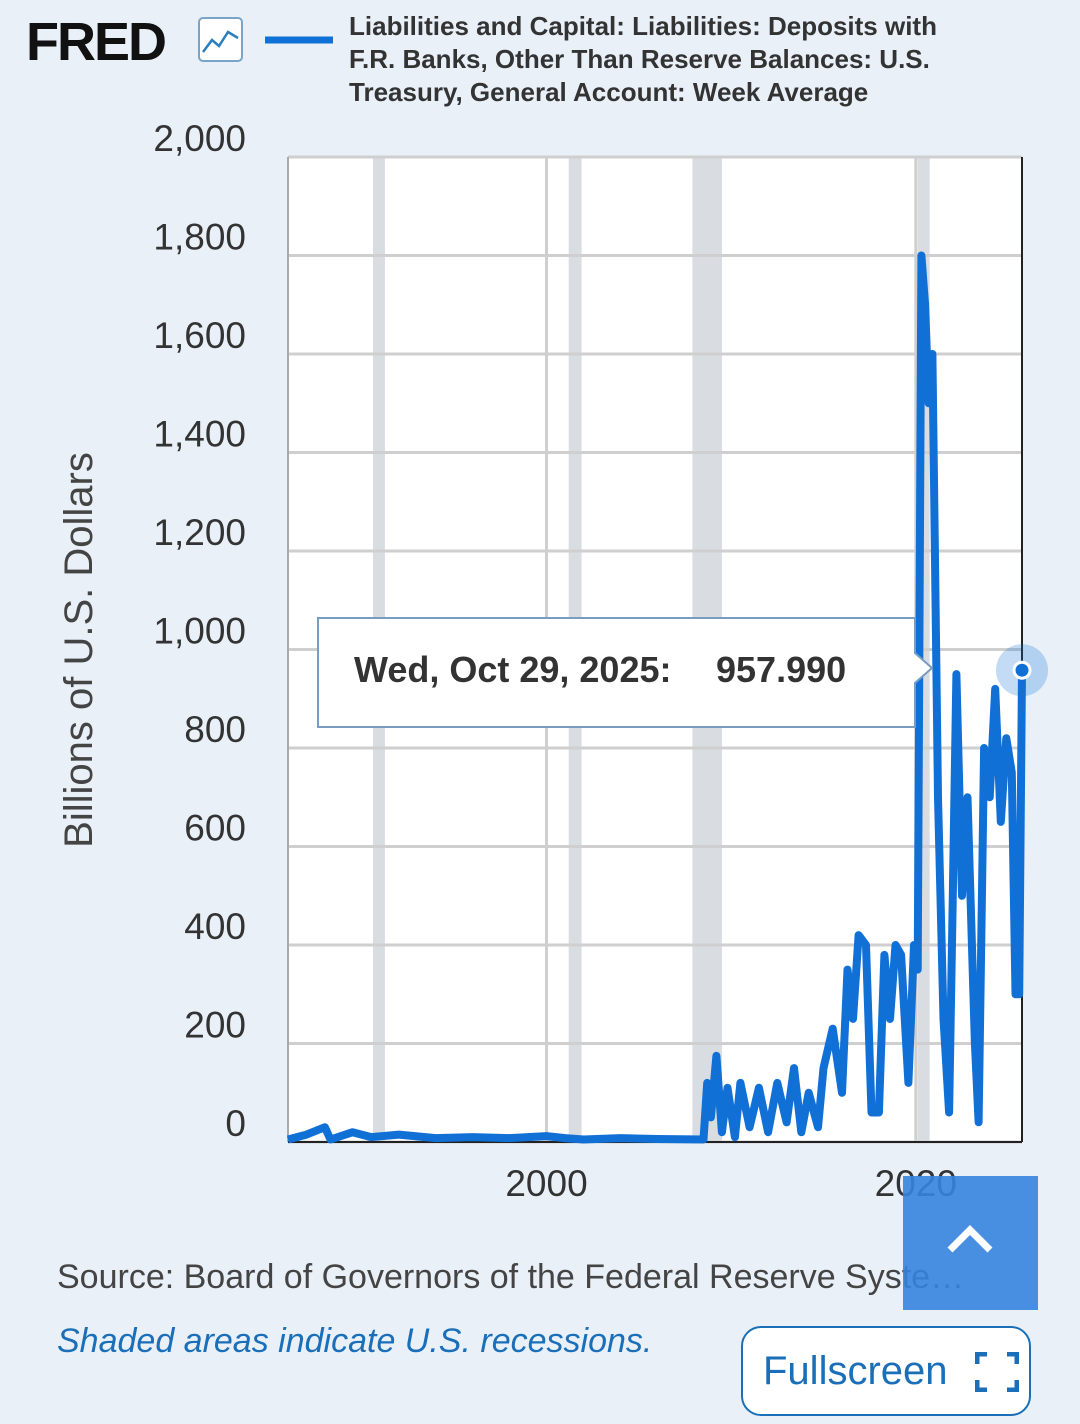 The image size is (1080, 1424). What do you see at coordinates (1022, 670) in the screenshot?
I see `hover-point` at bounding box center [1022, 670].